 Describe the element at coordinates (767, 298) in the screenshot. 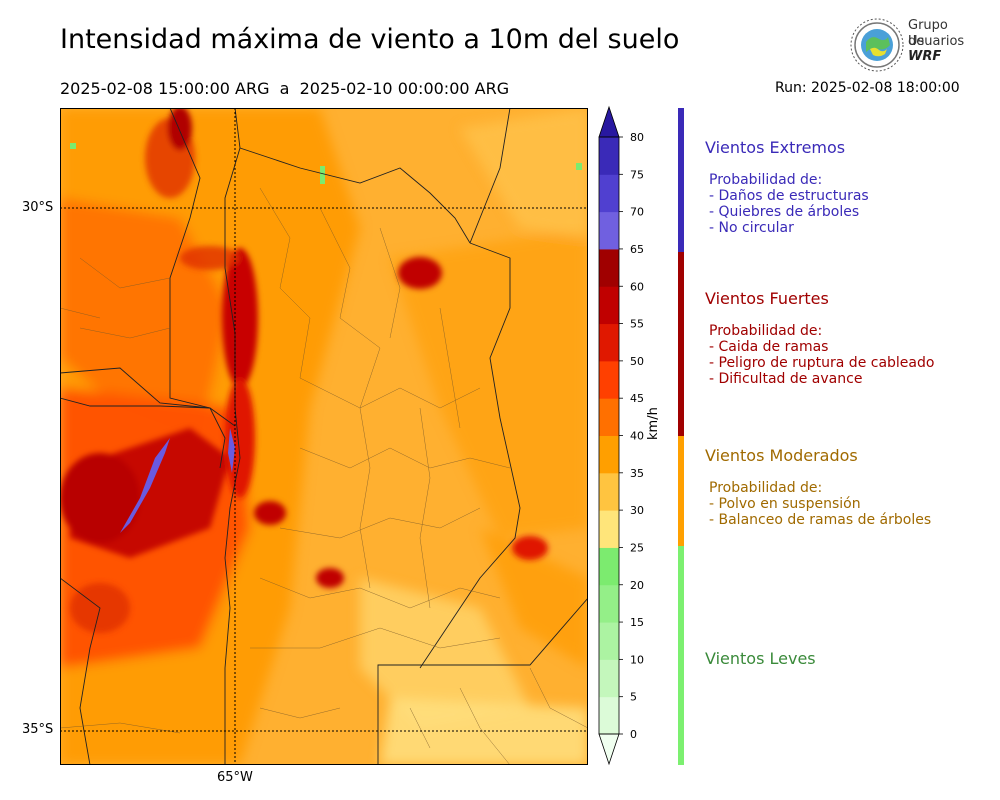

I see `category-title: Vientos Fuertes` at that location.